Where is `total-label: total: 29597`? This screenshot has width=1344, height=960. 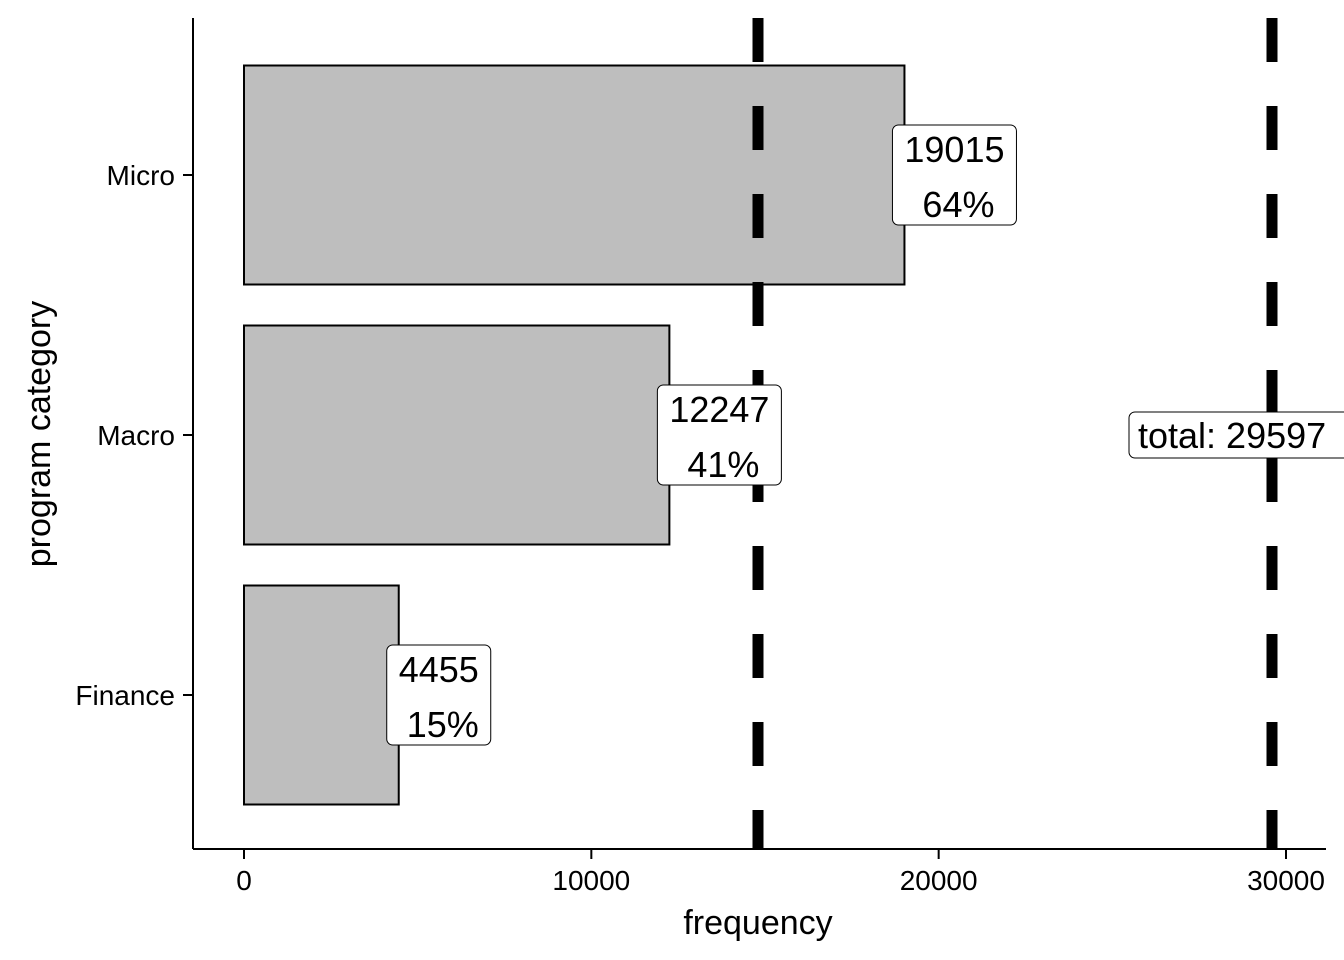 total-label: total: 29597 is located at coordinates (1236, 435).